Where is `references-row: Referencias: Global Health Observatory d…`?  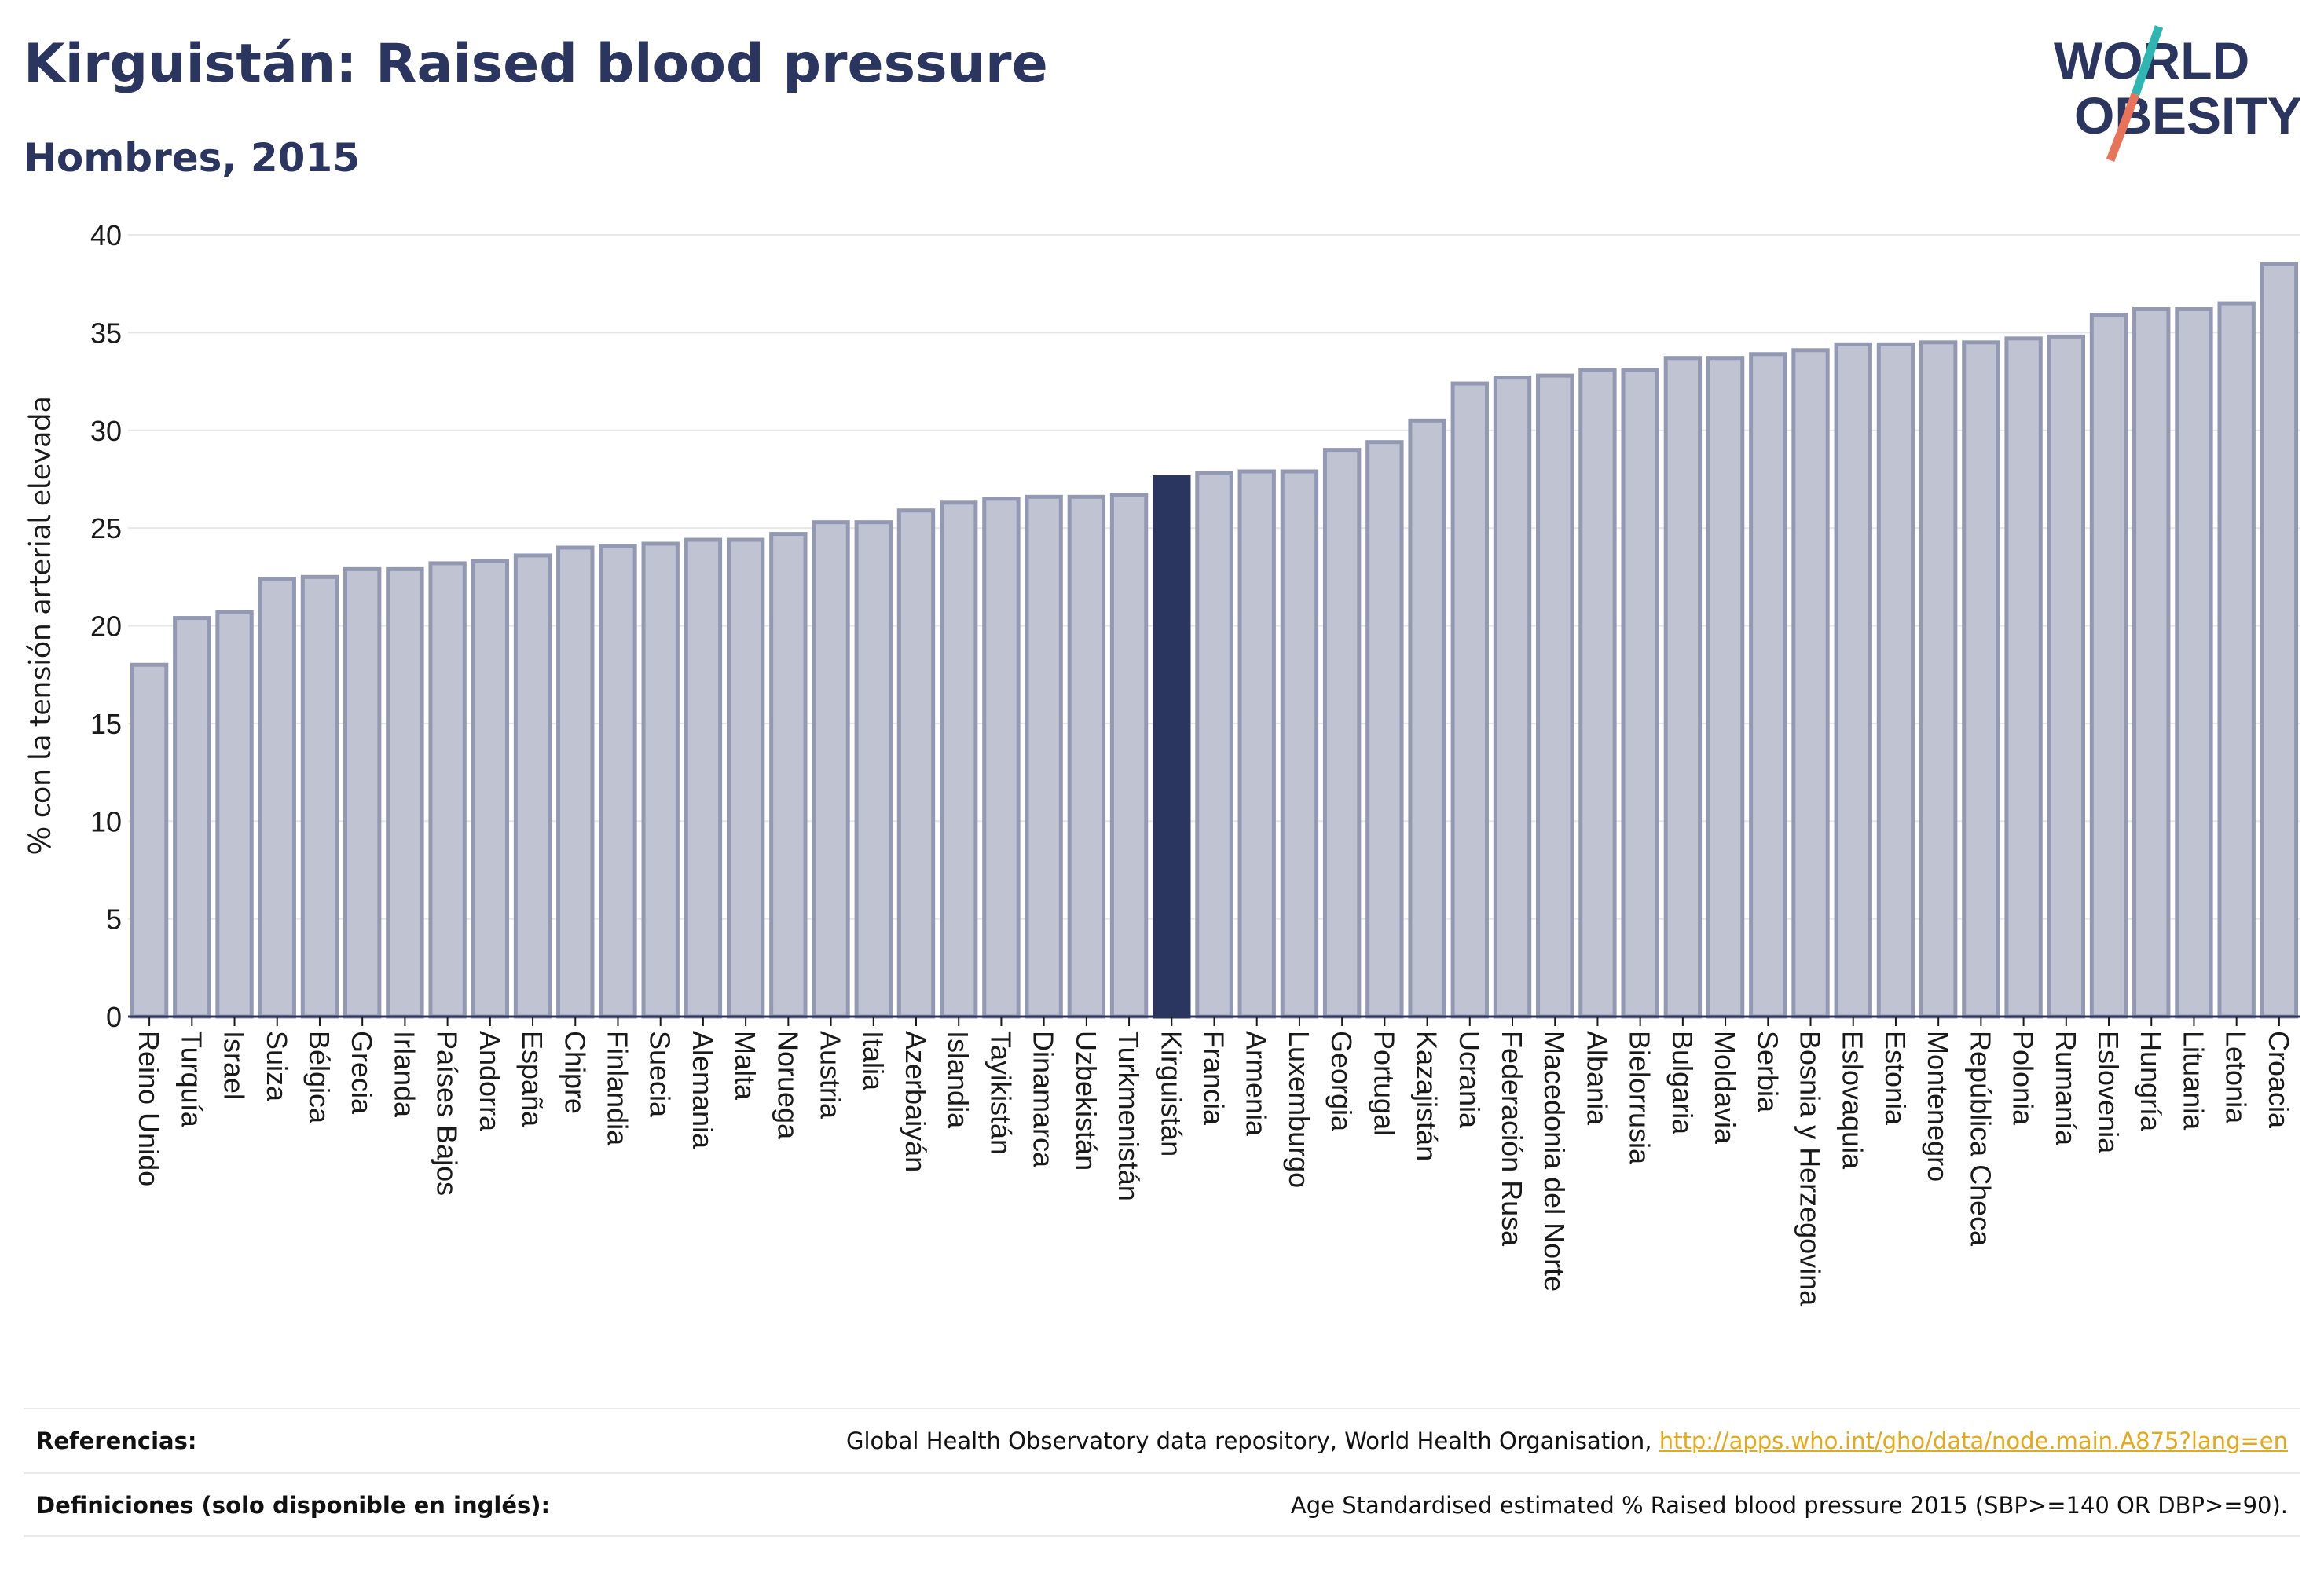
references-row: Referencias: Global Health Observatory d… is located at coordinates (1162, 1440).